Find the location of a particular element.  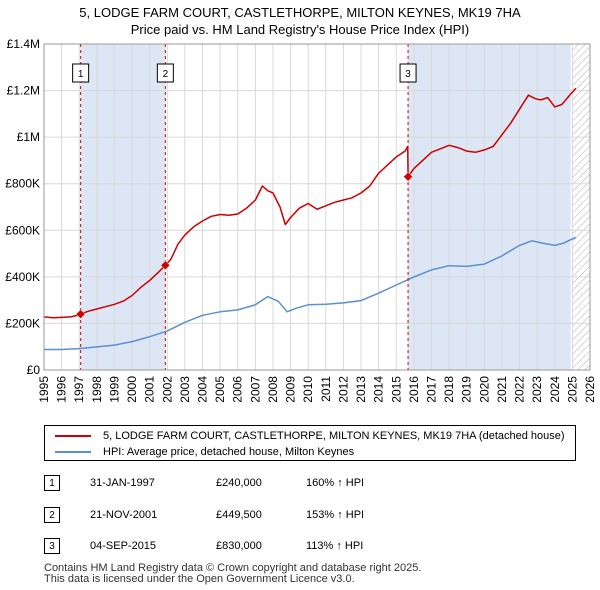

transaction-row: 2 21-NOV-2001 £449,500 153% ↑ HPI is located at coordinates (244, 516).